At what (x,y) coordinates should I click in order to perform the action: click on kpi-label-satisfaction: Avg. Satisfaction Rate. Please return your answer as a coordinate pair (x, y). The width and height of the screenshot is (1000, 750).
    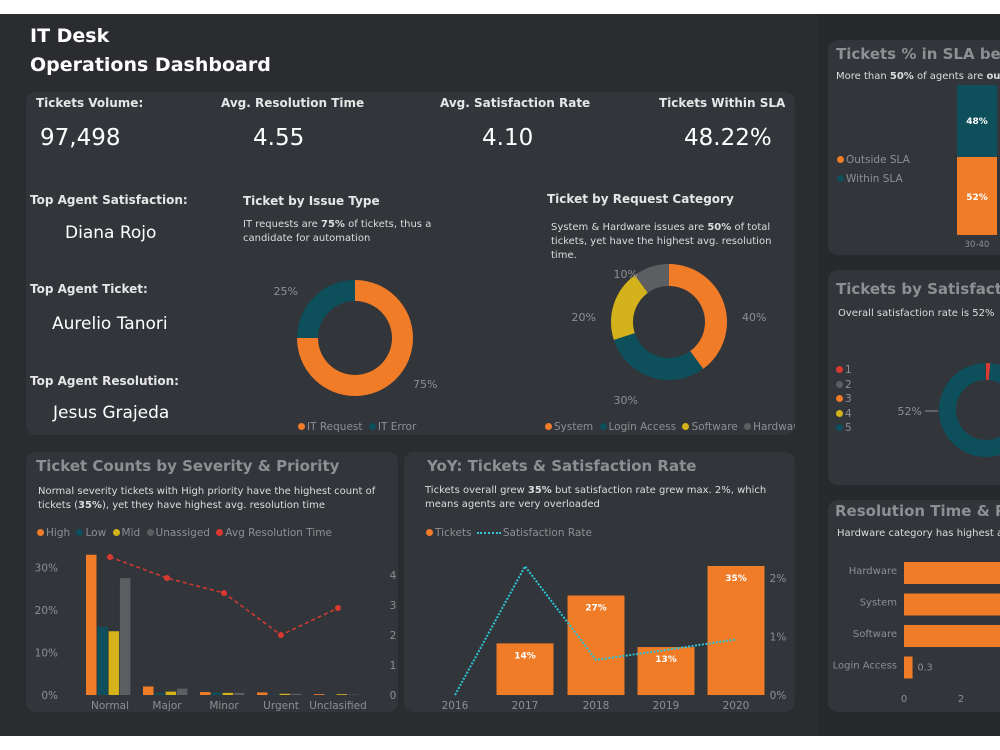
    Looking at the image, I should click on (515, 103).